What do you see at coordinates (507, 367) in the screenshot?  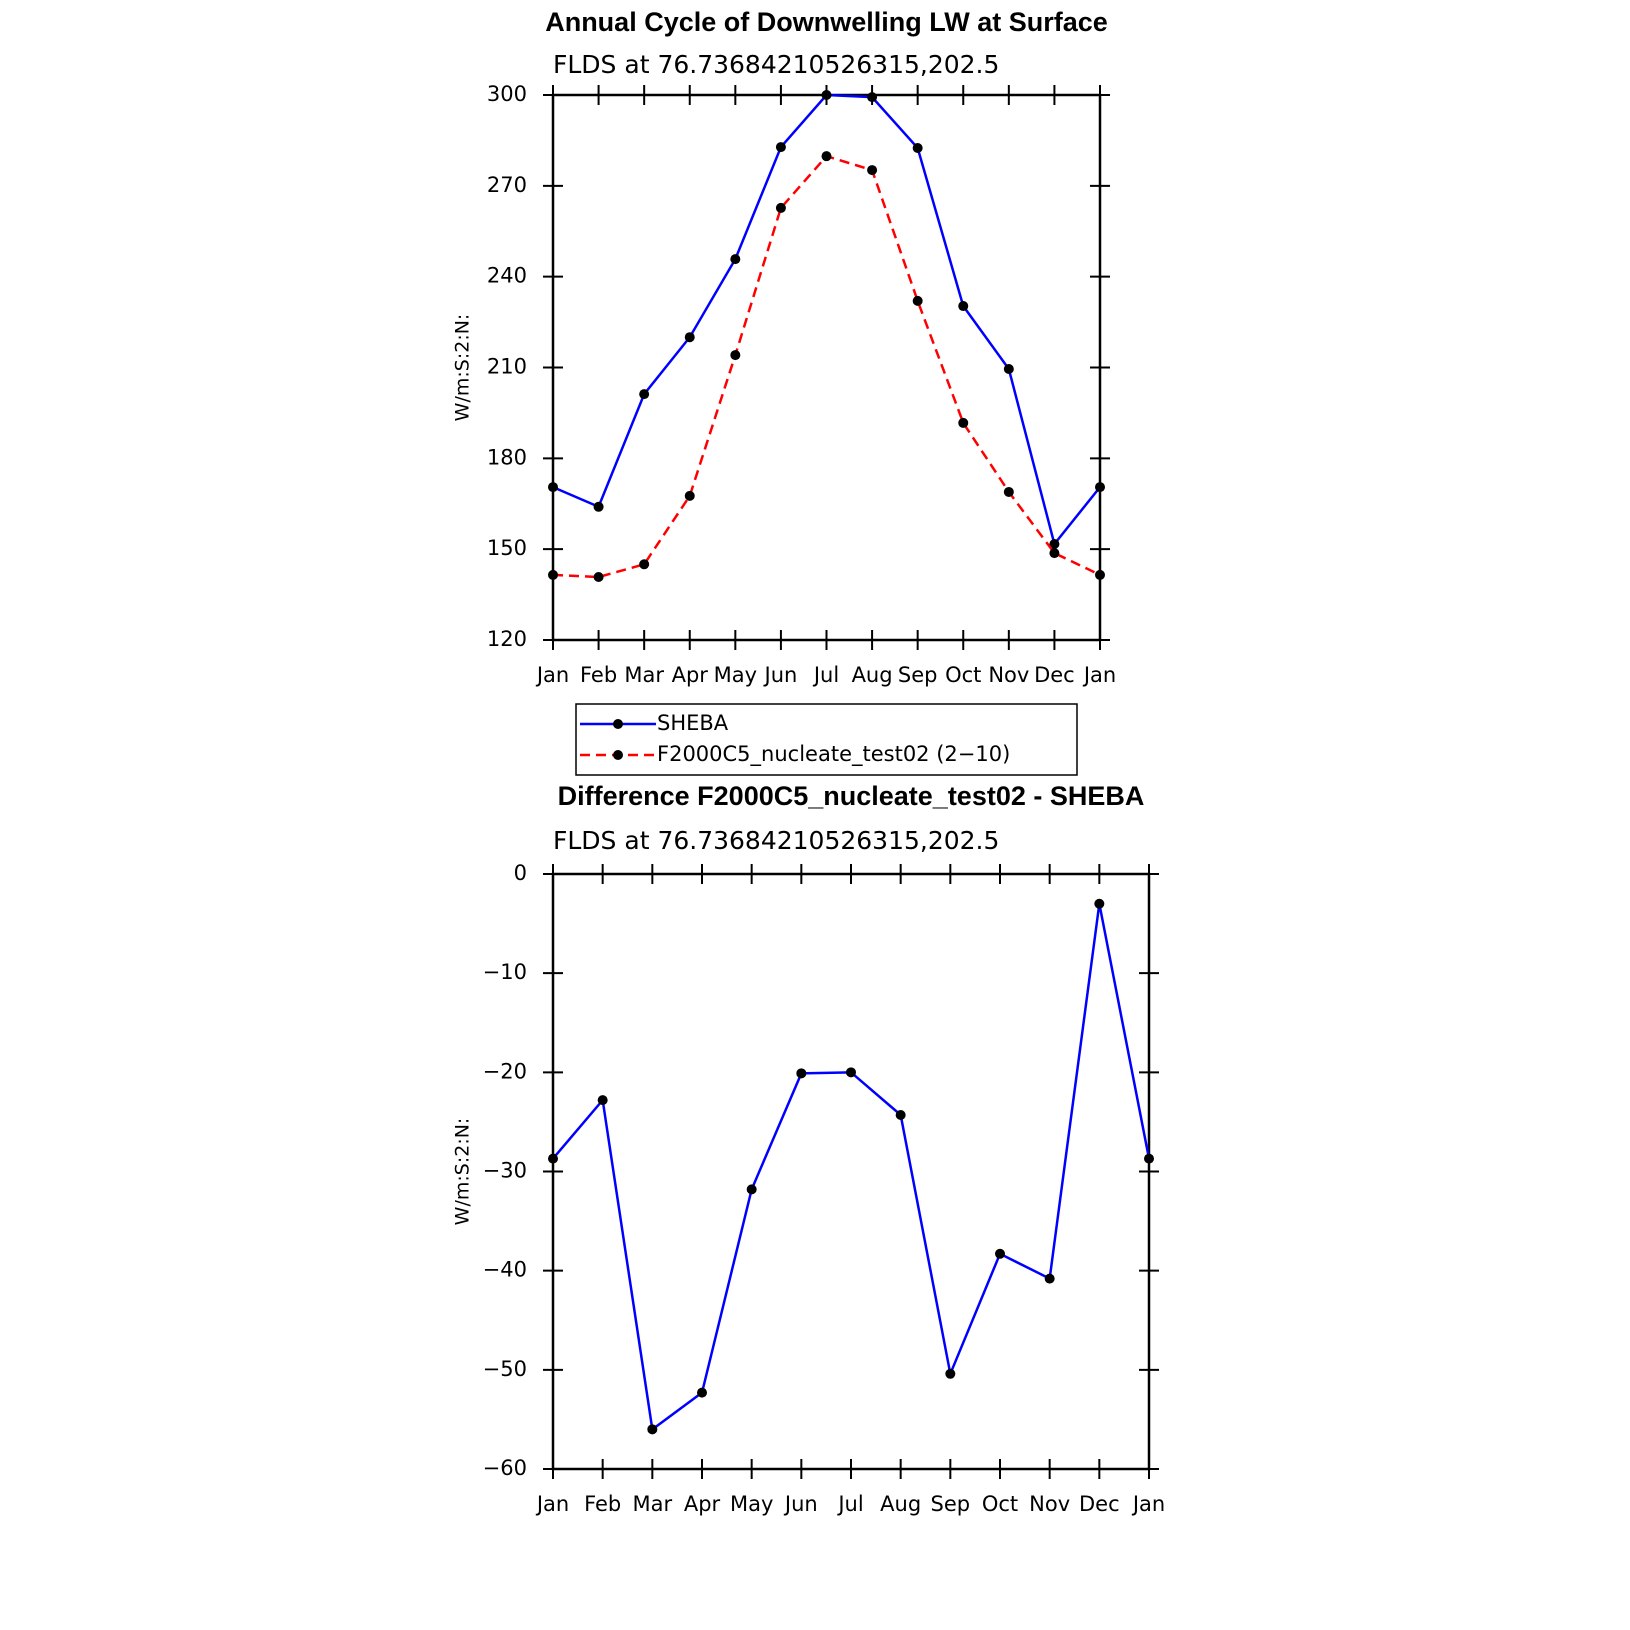 I see `y-tick-label: 210` at bounding box center [507, 367].